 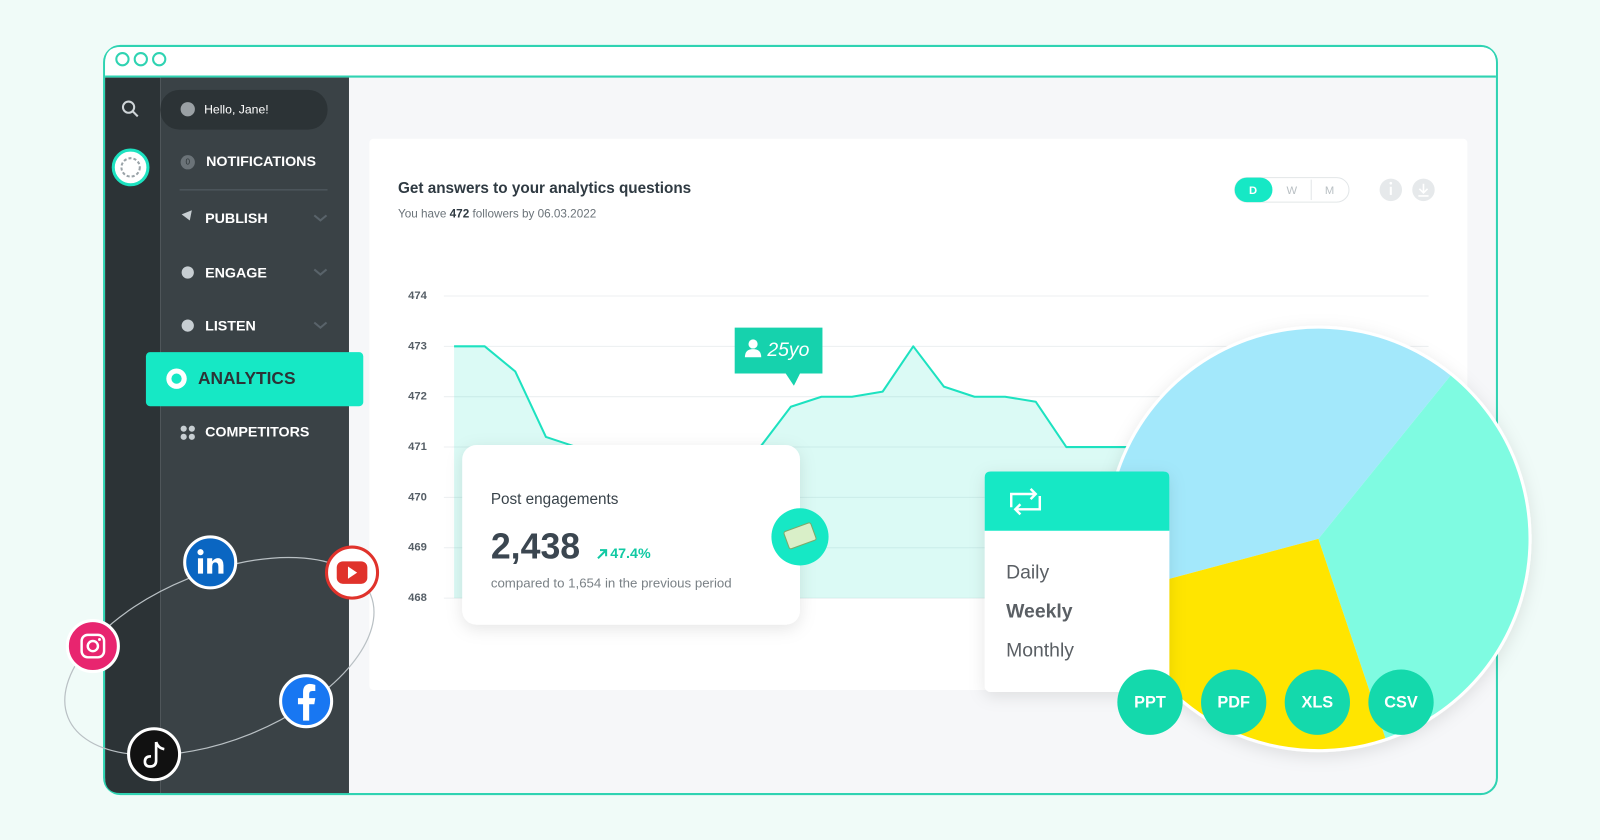 What do you see at coordinates (154, 754) in the screenshot?
I see `tiktok-icon` at bounding box center [154, 754].